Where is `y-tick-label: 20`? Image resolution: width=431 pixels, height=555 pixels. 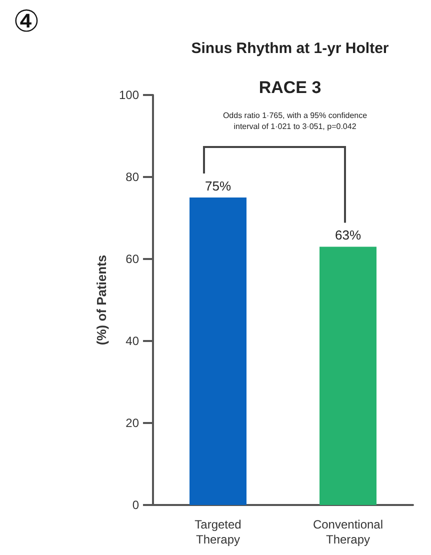 y-tick-label: 20 is located at coordinates (133, 423).